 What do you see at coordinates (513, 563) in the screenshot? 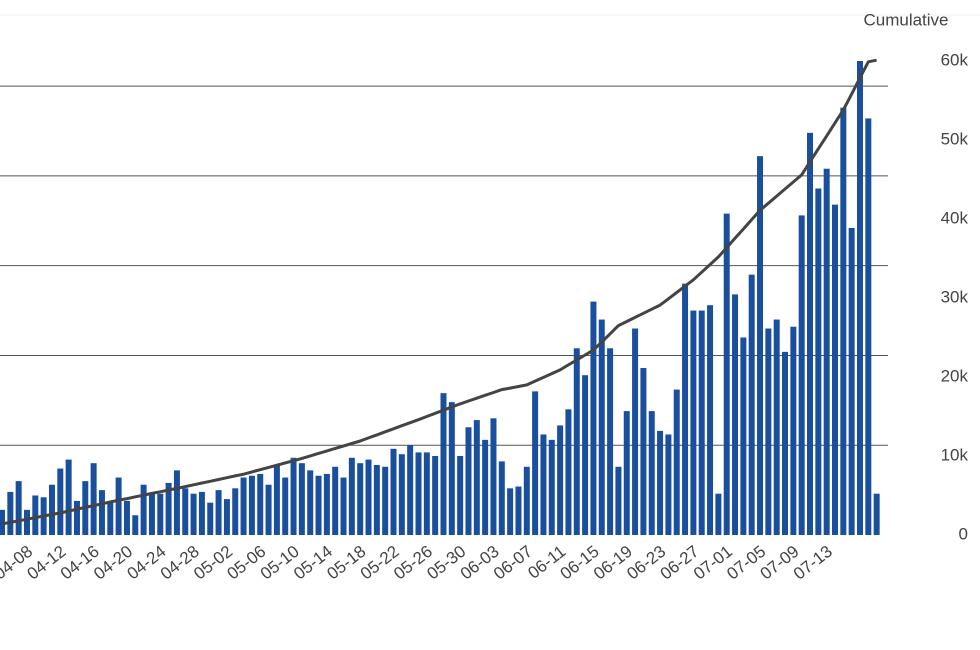
I see `x-tick-label: 06-07` at bounding box center [513, 563].